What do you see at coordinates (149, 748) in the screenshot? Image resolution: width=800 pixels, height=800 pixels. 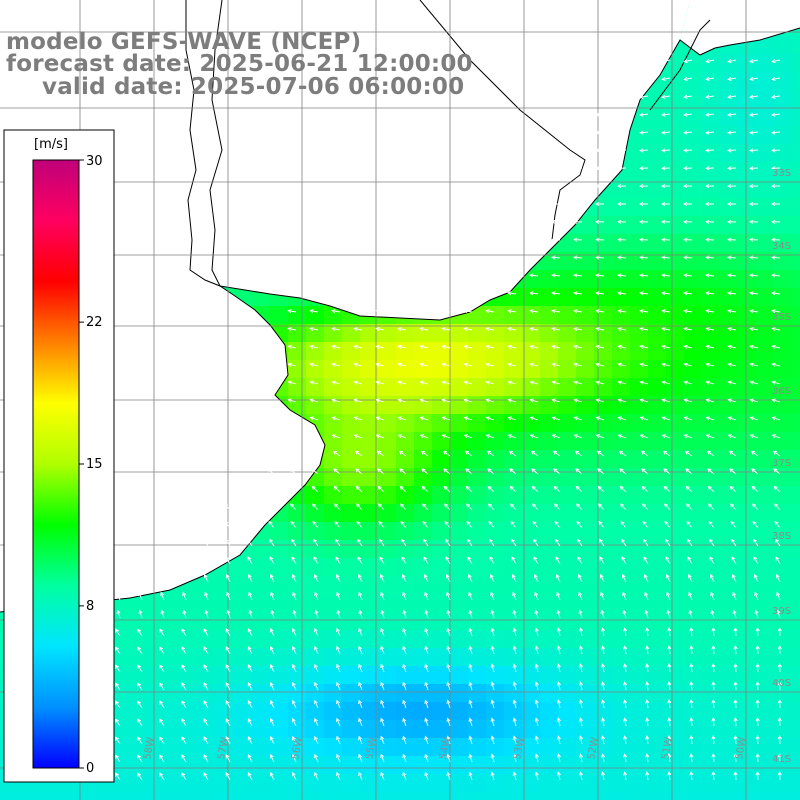 I see `longitude-label: 58W` at bounding box center [149, 748].